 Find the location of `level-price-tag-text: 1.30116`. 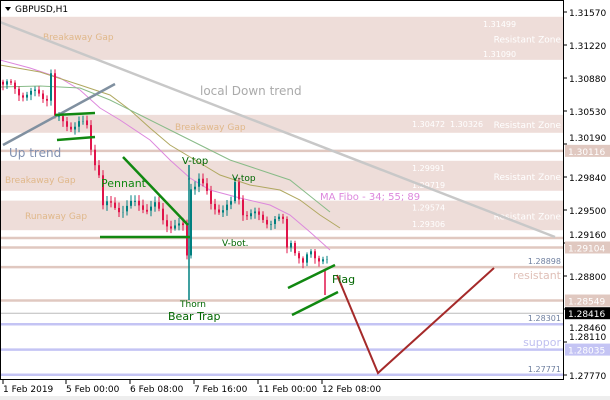

level-price-tag-text: 1.30116 is located at coordinates (586, 153).